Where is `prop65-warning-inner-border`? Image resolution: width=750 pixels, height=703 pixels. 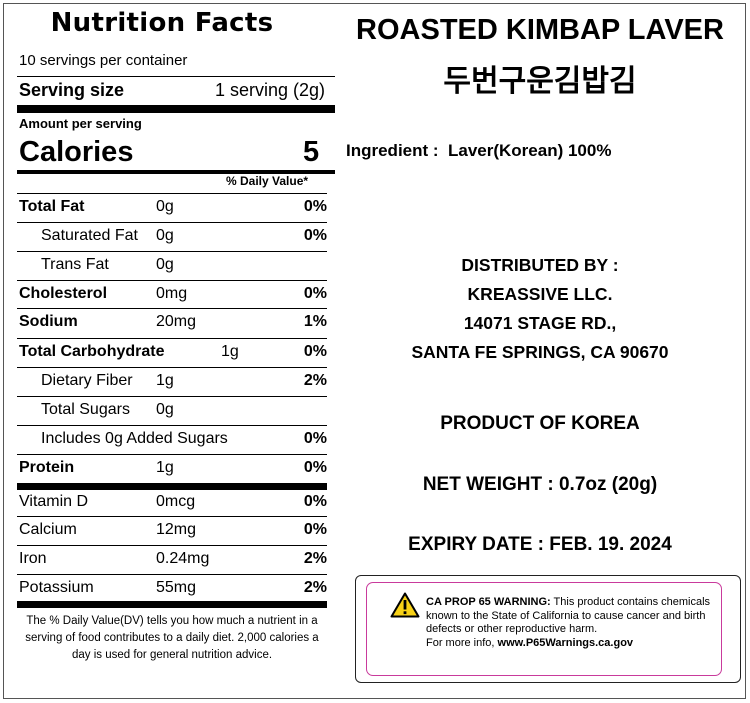
prop65-warning-inner-border is located at coordinates (544, 629).